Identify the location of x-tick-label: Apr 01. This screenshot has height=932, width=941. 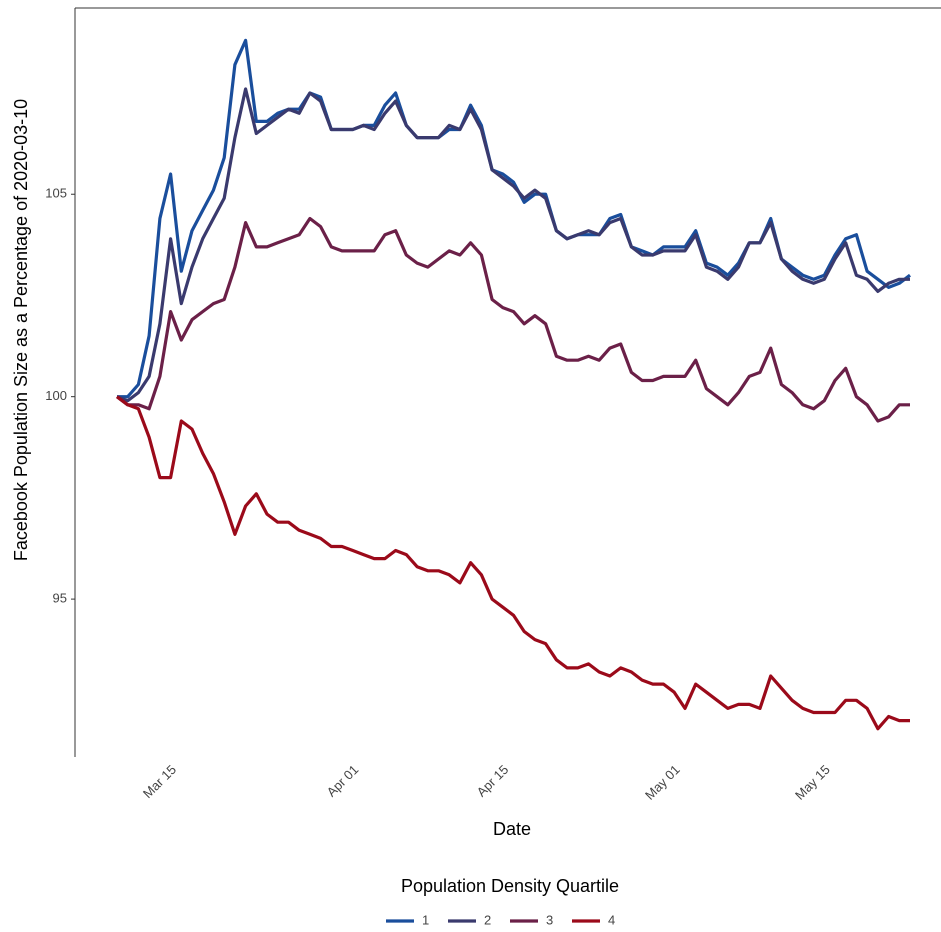
(343, 781).